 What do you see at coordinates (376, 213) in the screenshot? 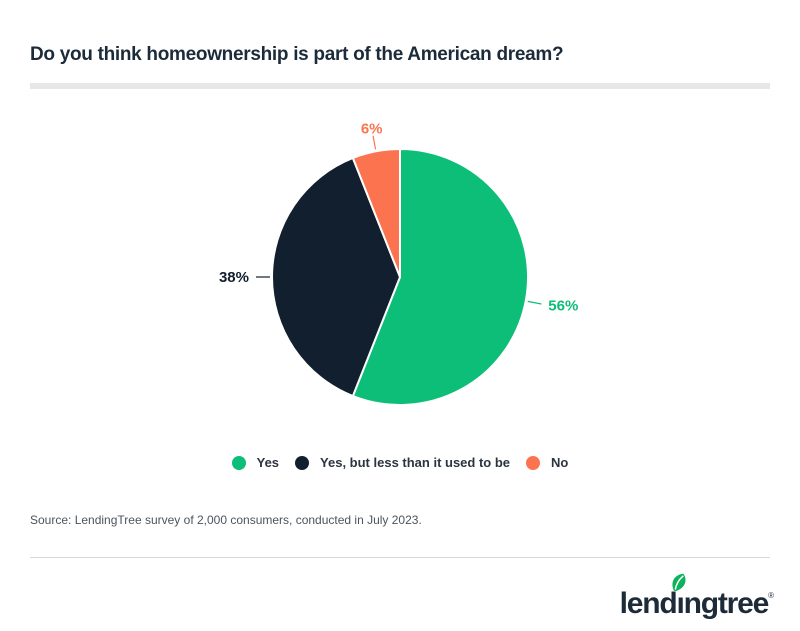
I see `pie-slice-no` at bounding box center [376, 213].